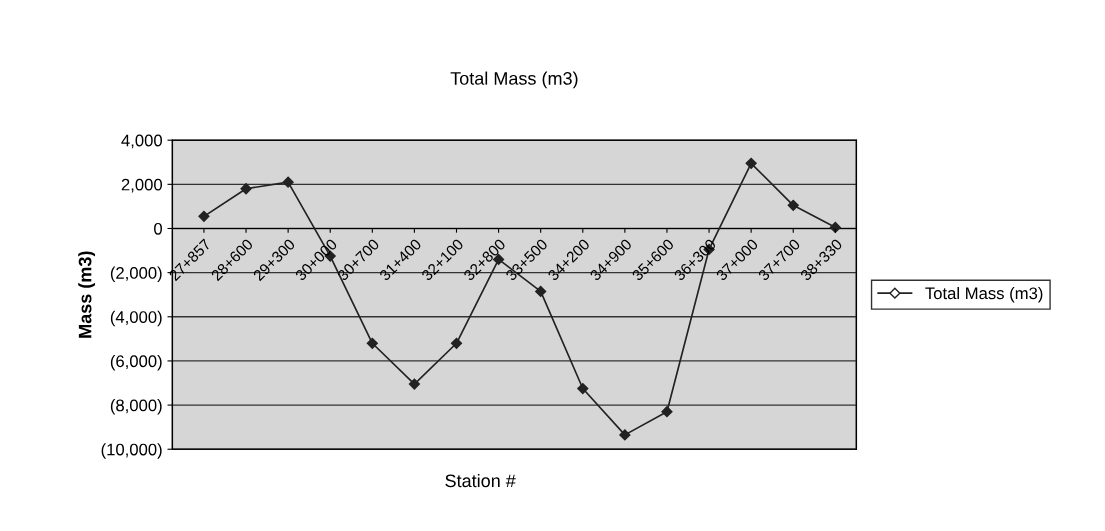  What do you see at coordinates (136, 274) in the screenshot?
I see `y-tick-label: (2,000)` at bounding box center [136, 274].